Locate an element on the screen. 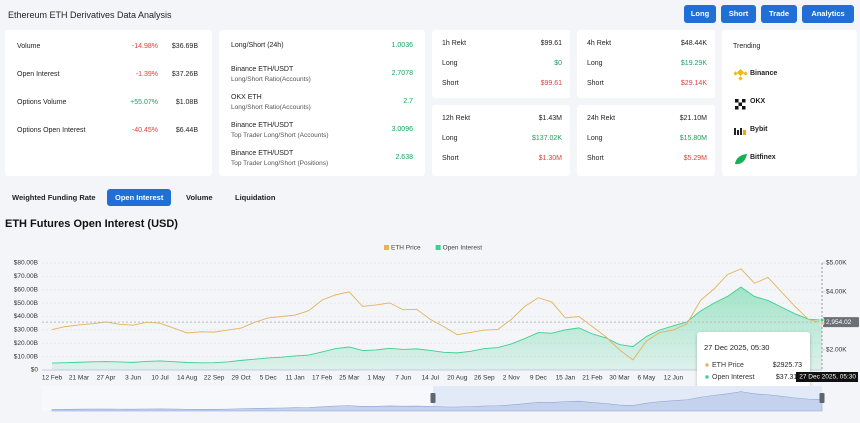 The image size is (860, 423). ratio-value: 1.0036 is located at coordinates (402, 45).